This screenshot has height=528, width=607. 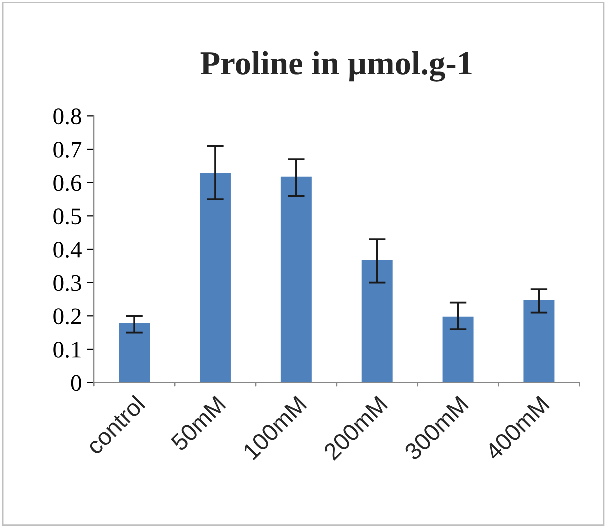 I want to click on y-tick-label: 0.2, so click(x=67, y=316).